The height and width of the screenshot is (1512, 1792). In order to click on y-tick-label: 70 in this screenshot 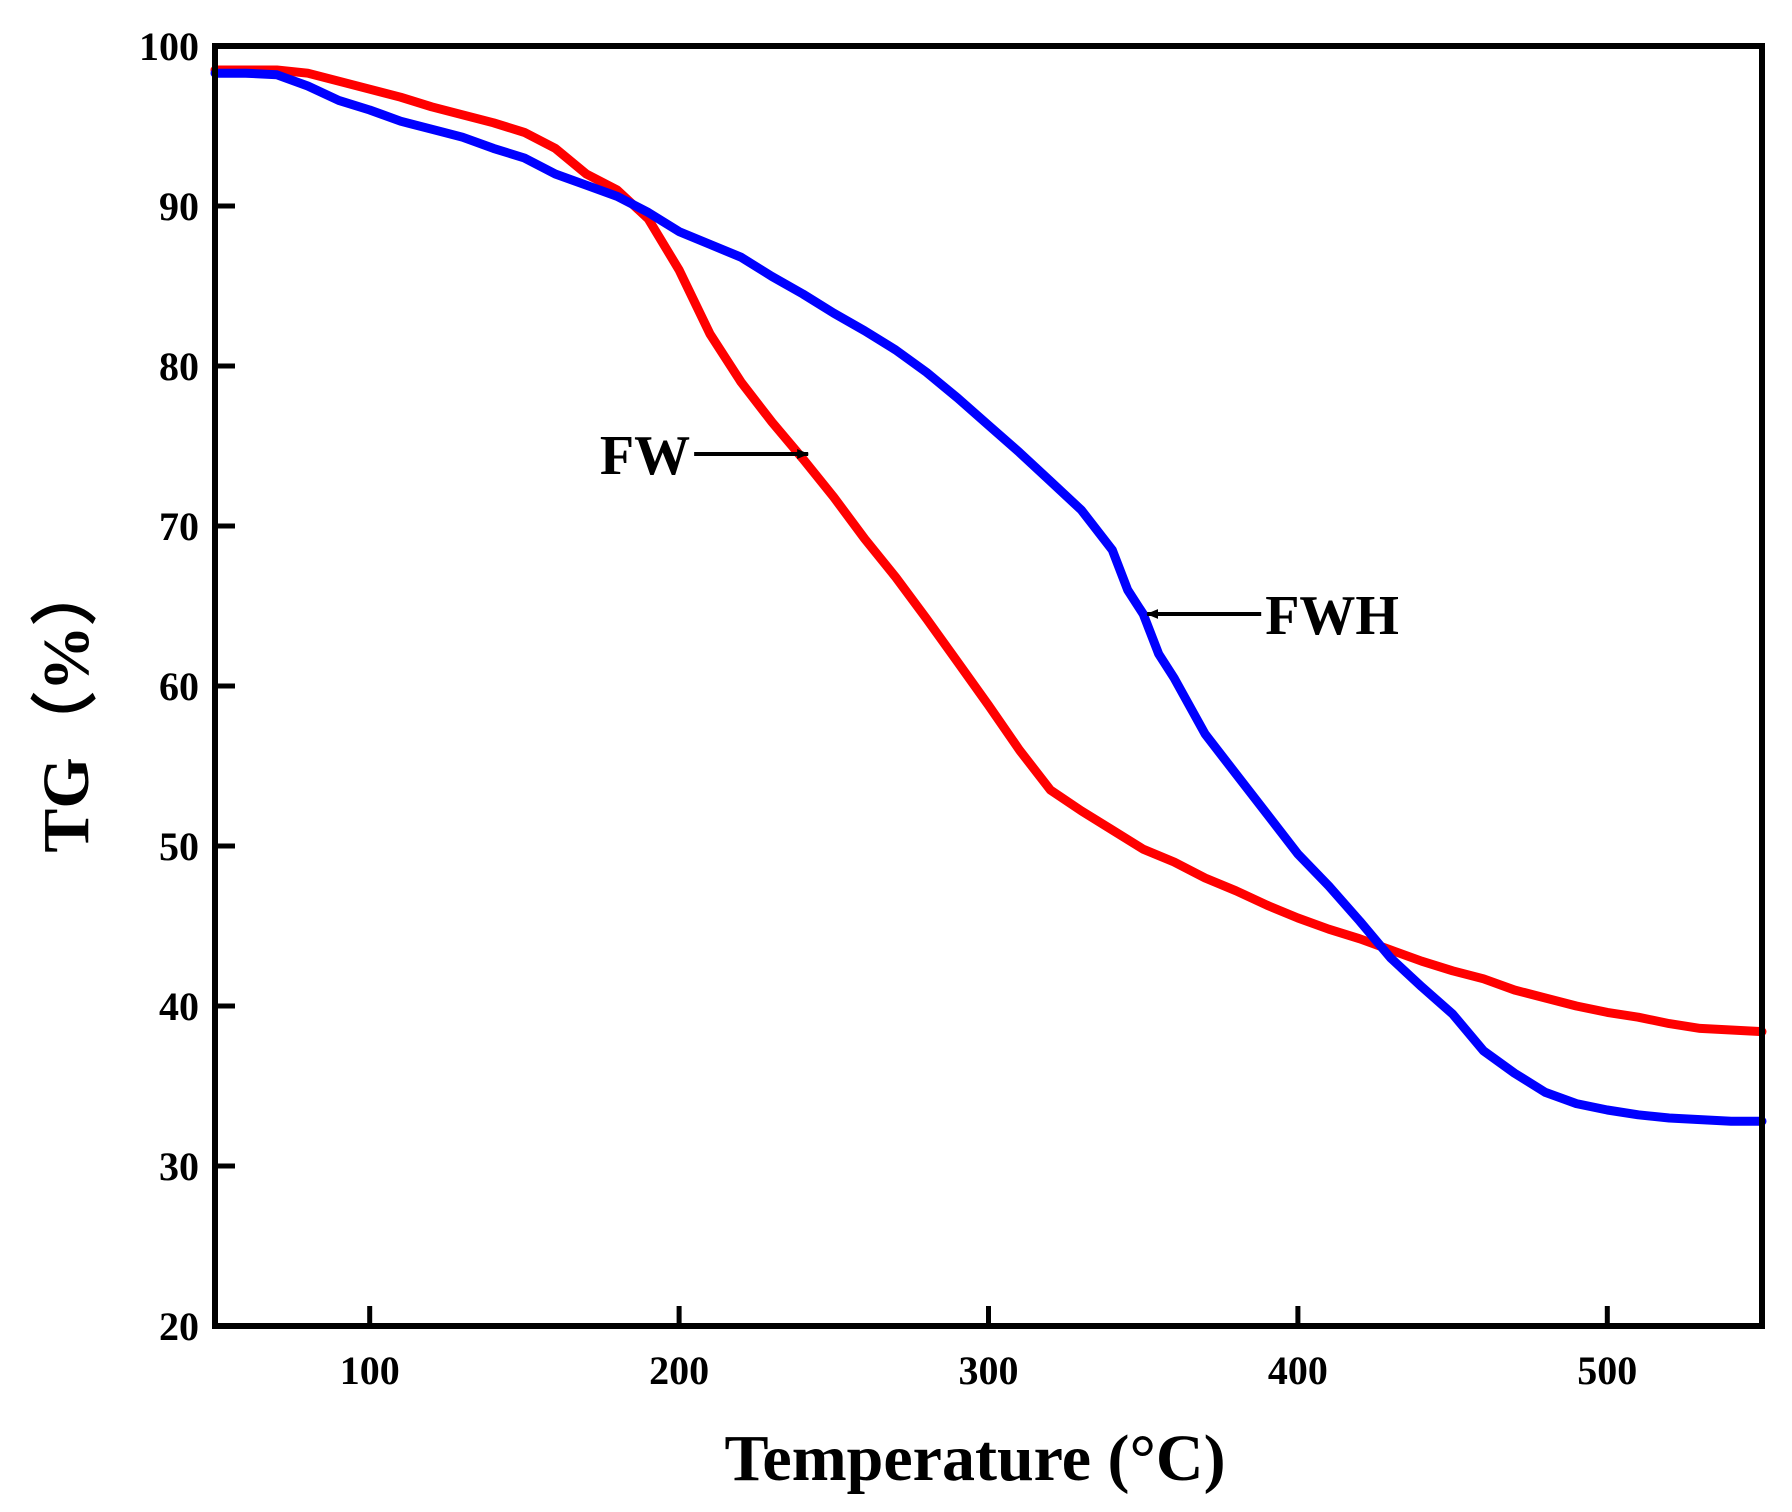, I will do `click(179, 526)`.